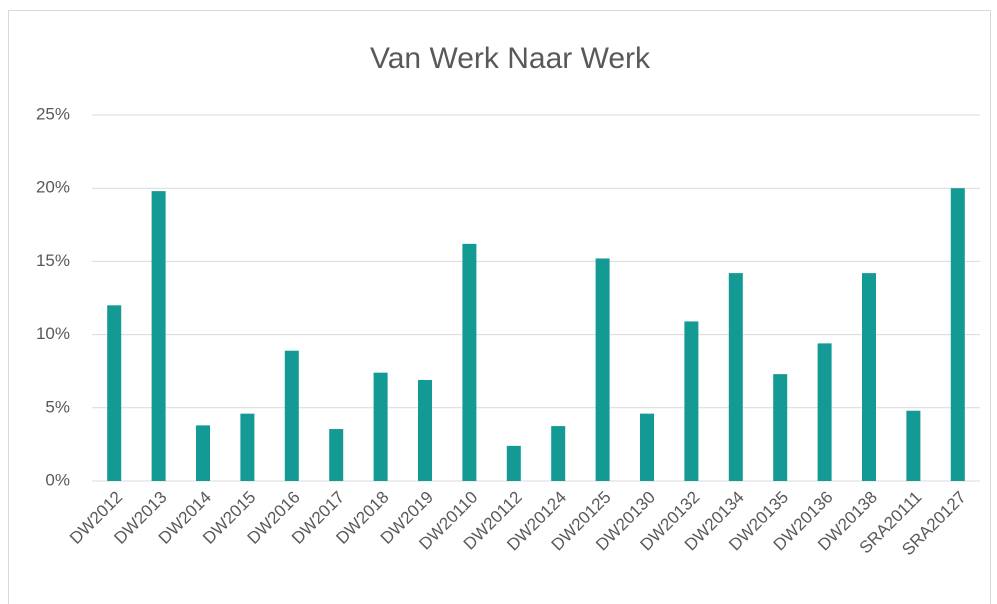 The height and width of the screenshot is (604, 997). I want to click on y-tick-label: 10%, so click(53, 333).